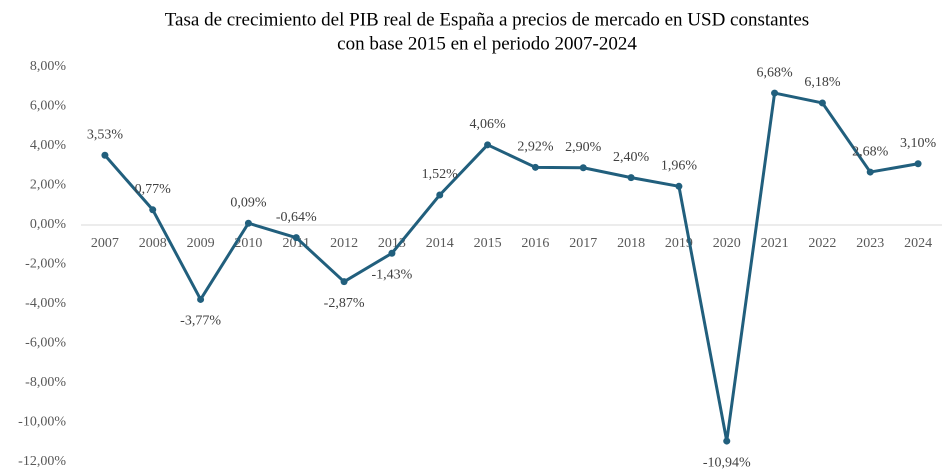 This screenshot has height=469, width=943. I want to click on data-label: 3,53%, so click(105, 135).